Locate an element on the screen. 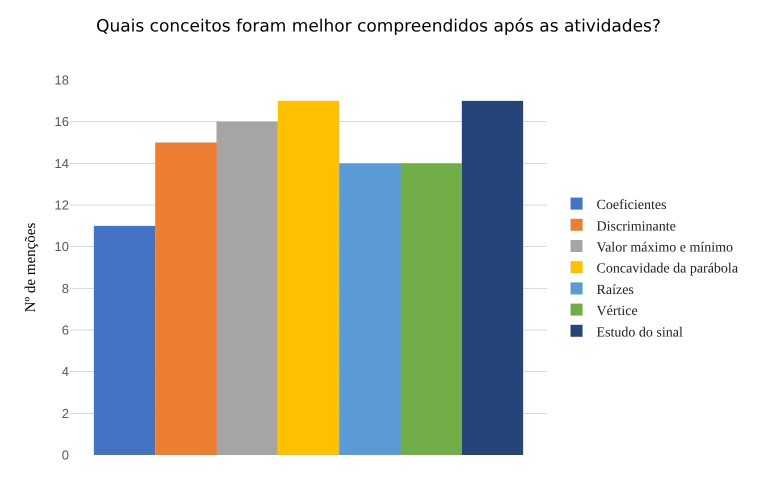  legend-label: Coeficientes is located at coordinates (631, 206).